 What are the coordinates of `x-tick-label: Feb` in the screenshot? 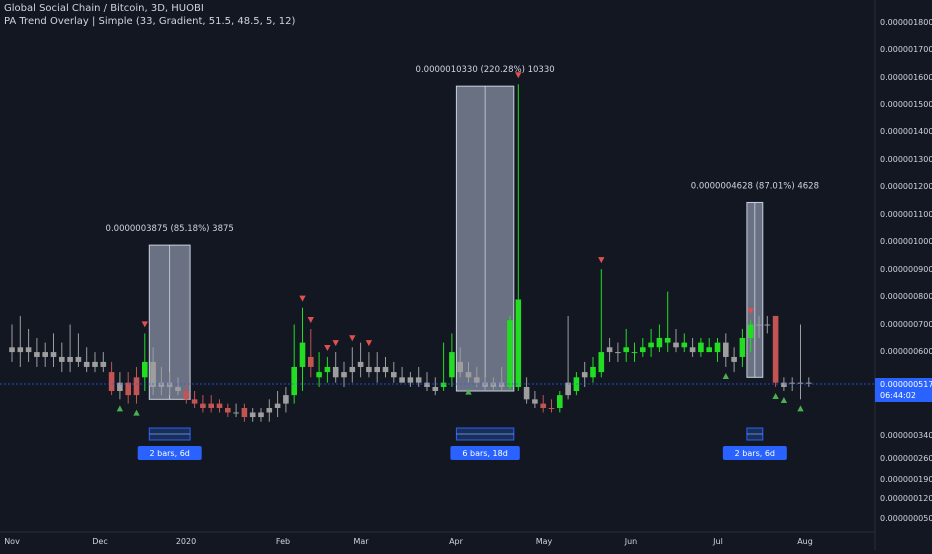 It's located at (283, 541).